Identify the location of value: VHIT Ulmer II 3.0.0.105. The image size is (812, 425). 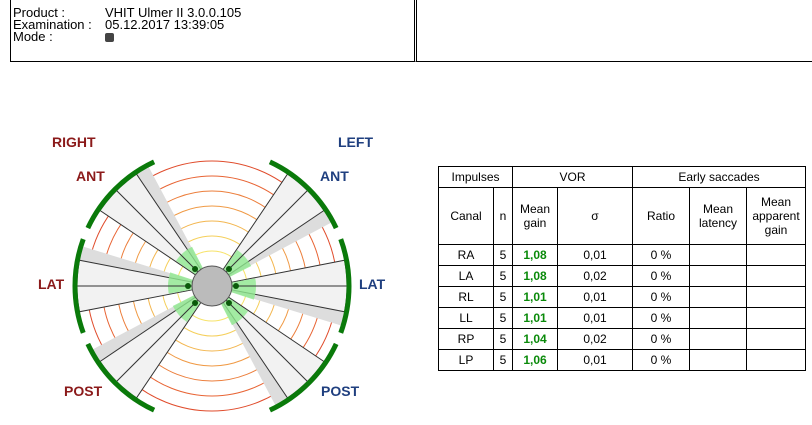
(173, 12).